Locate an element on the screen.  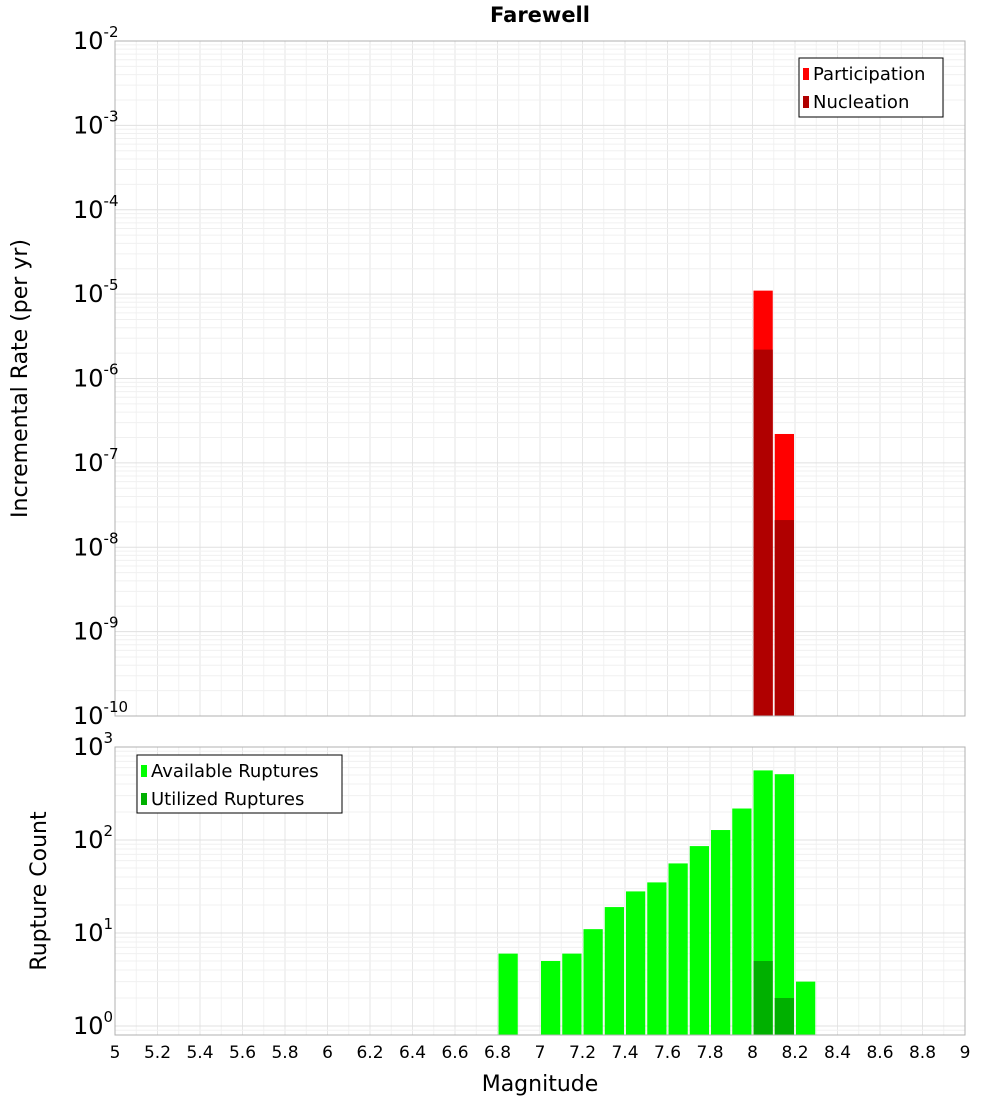
legend-label: Utilized Ruptures is located at coordinates (227, 799).